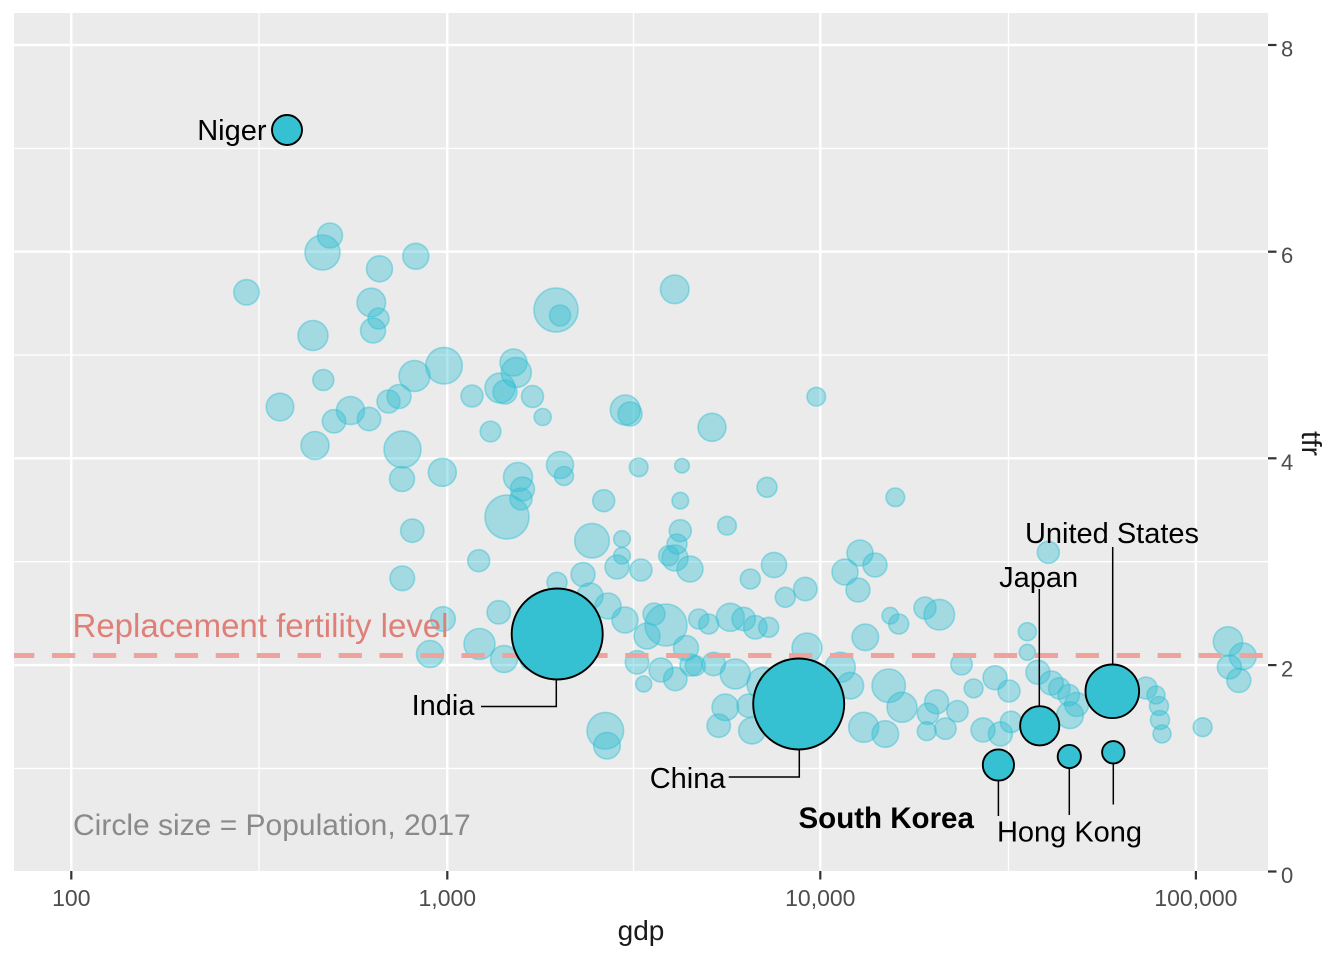 Image resolution: width=1344 pixels, height=960 pixels. I want to click on svg-text: Niger, so click(232, 131).